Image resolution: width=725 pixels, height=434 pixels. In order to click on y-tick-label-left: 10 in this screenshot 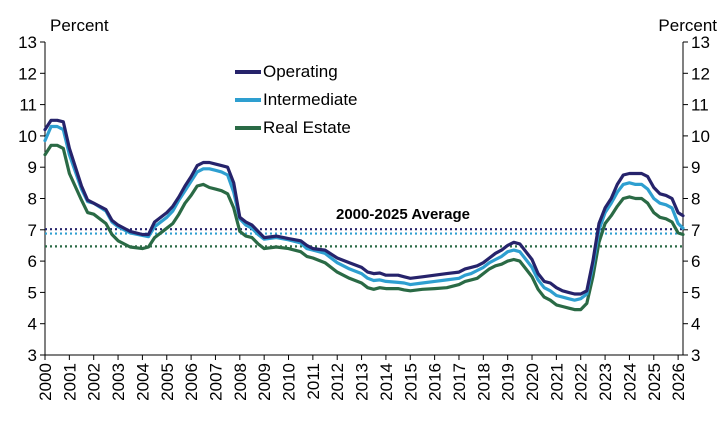, I will do `click(27, 136)`.